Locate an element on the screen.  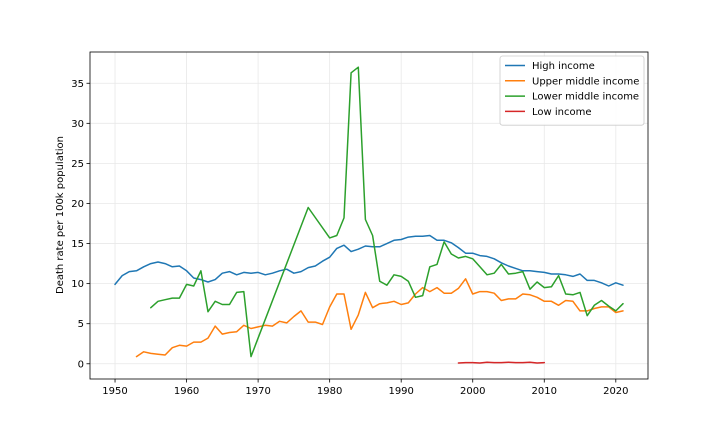
y-tick-label: 10 is located at coordinates (77, 284).